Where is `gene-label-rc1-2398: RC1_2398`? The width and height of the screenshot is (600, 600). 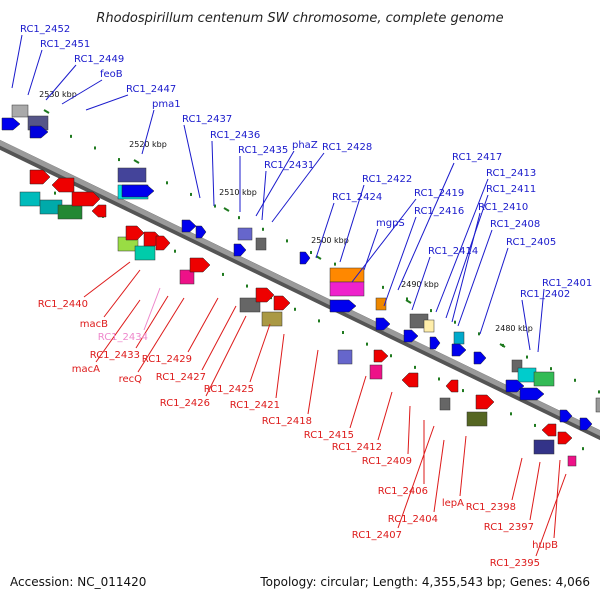
gene-label-rc1-2398: RC1_2398 is located at coordinates (491, 507).